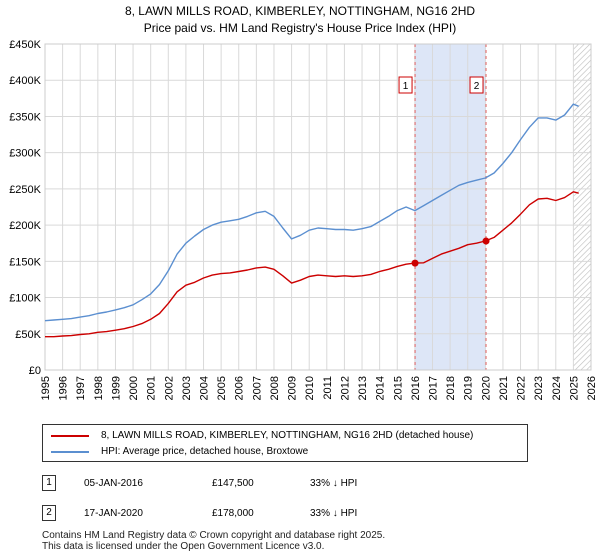  I want to click on forecast-hatch-region, so click(582, 207).